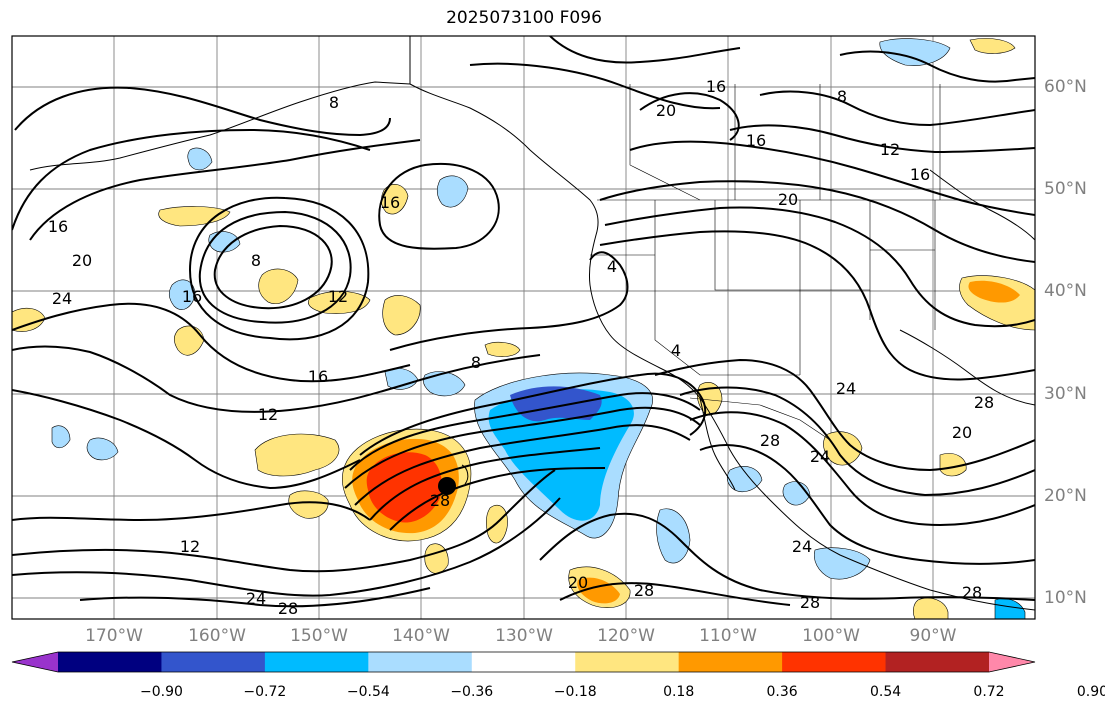 The image size is (1105, 712). What do you see at coordinates (161, 692) in the screenshot?
I see `colorbar-tick-label: −0.90` at bounding box center [161, 692].